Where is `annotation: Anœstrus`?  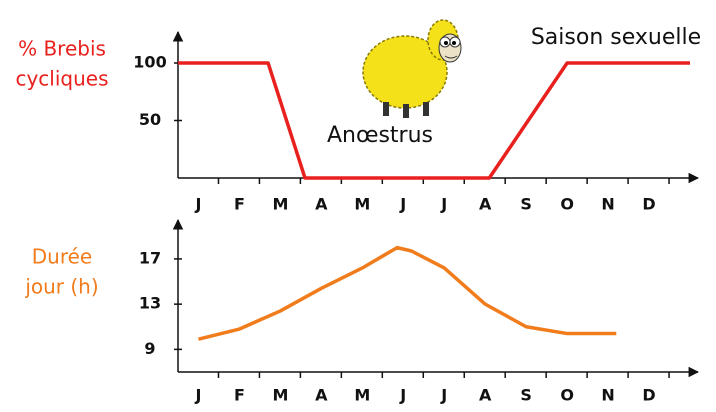 annotation: Anœstrus is located at coordinates (380, 135).